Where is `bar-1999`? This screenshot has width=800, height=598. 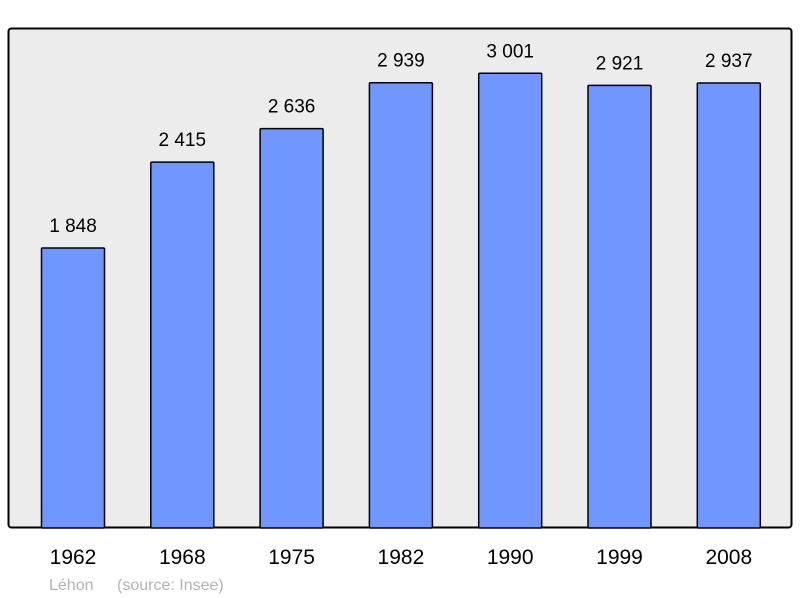
bar-1999 is located at coordinates (619, 306).